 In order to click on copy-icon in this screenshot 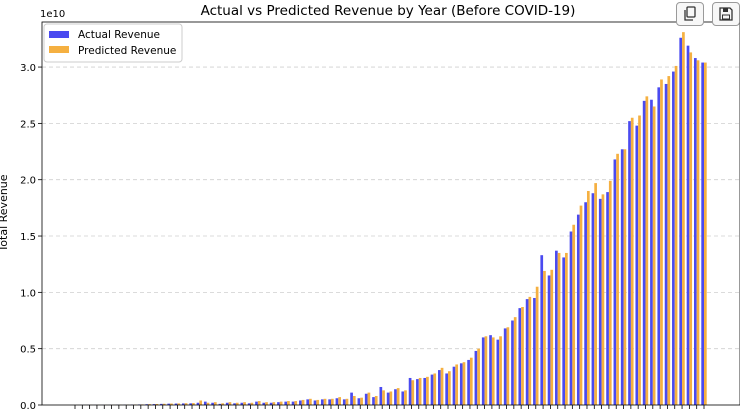, I will do `click(690, 13)`.